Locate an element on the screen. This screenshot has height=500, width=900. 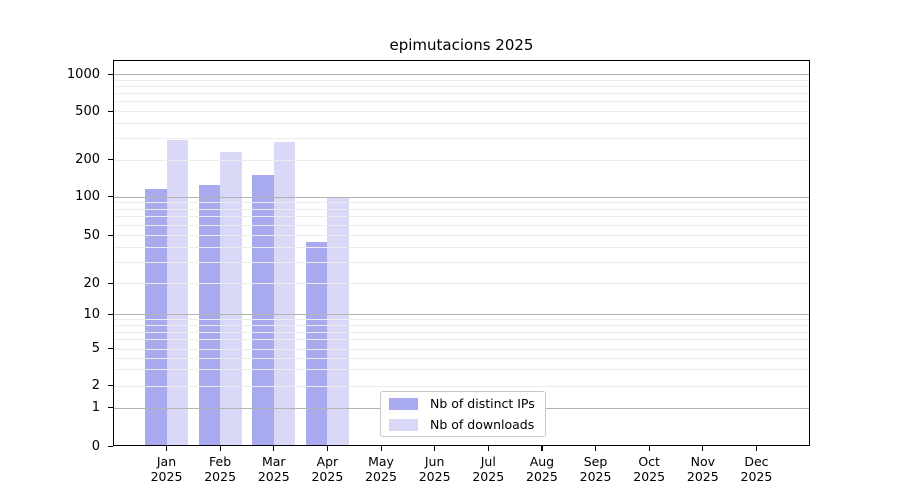
x-tick-label-aug: Aug 2025 is located at coordinates (542, 469).